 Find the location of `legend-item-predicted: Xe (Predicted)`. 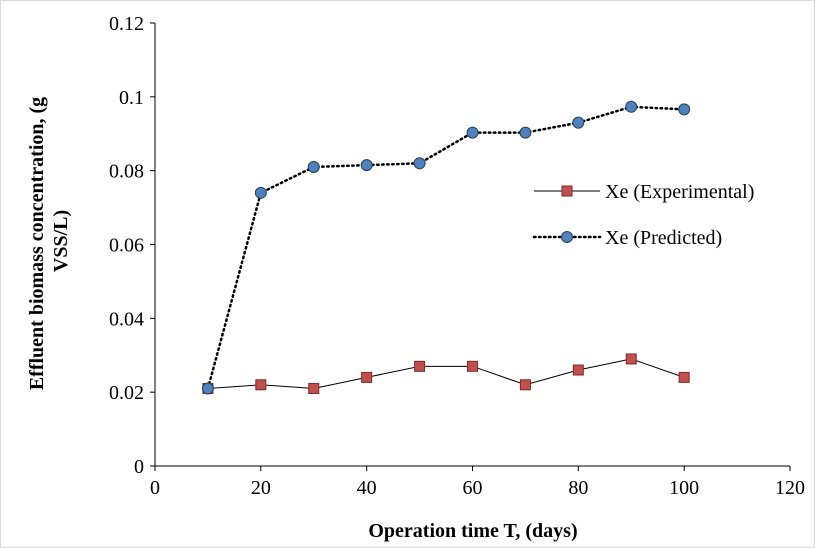

legend-item-predicted: Xe (Predicted) is located at coordinates (627, 238).